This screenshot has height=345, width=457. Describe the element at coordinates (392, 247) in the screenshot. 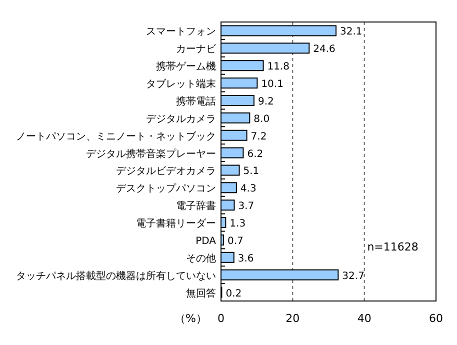

I see `annotation: n=11628` at that location.